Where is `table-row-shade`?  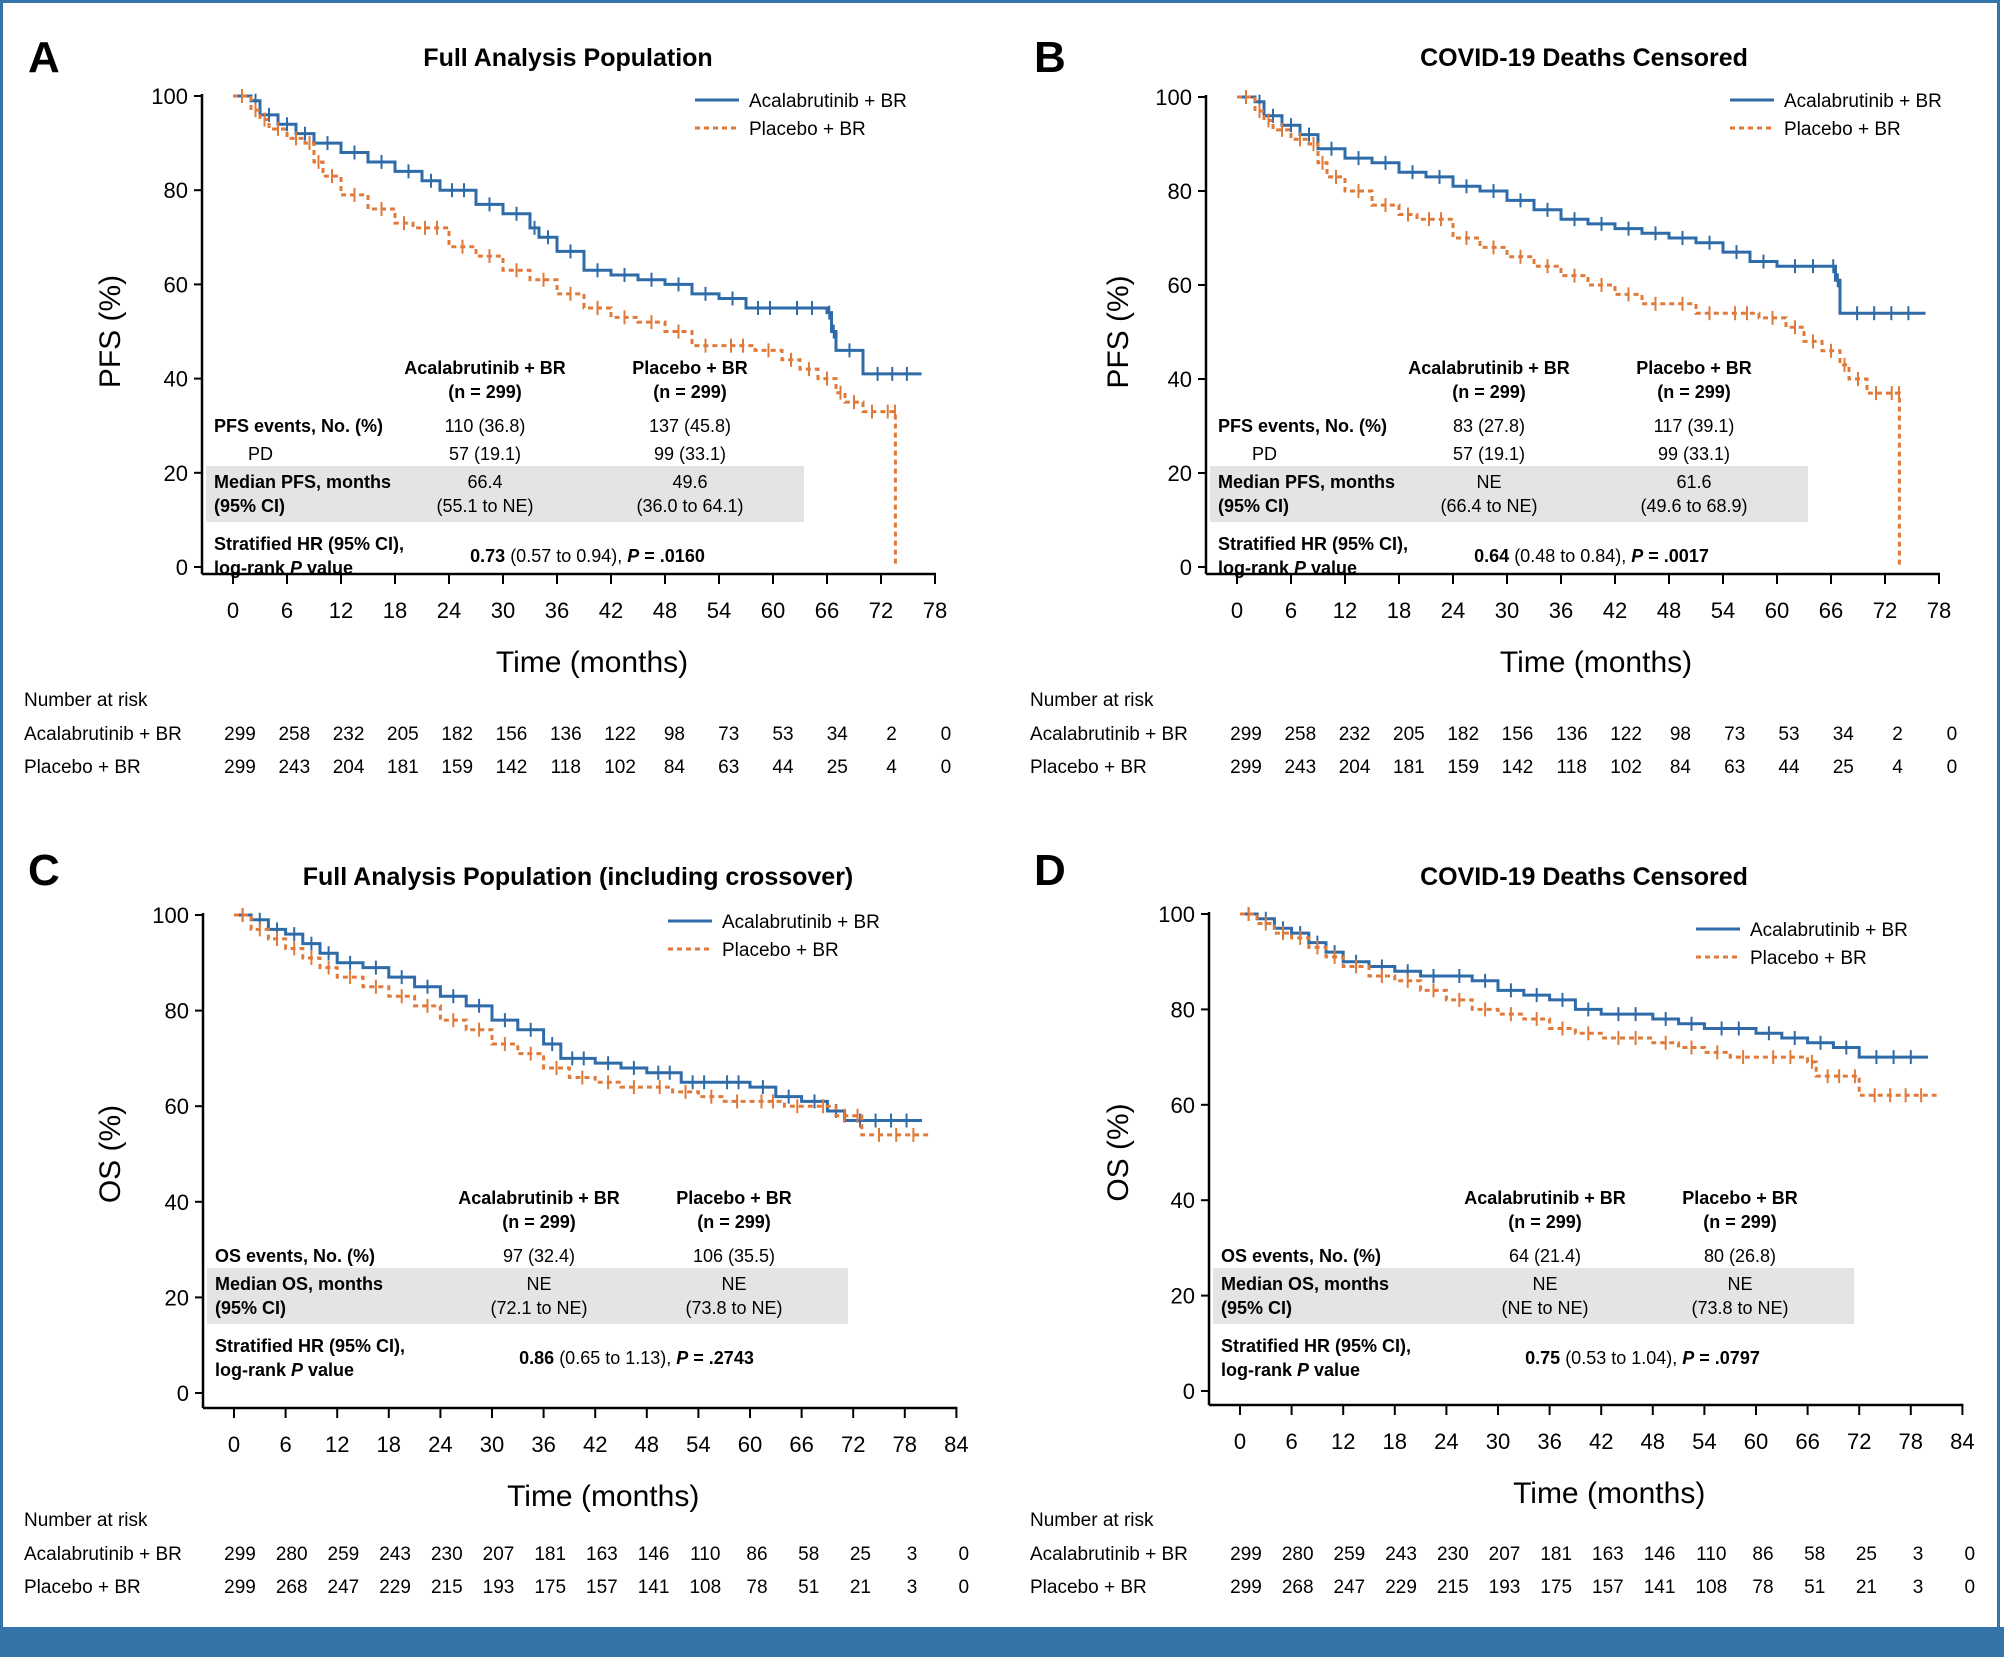
table-row-shade is located at coordinates (1533, 1296).